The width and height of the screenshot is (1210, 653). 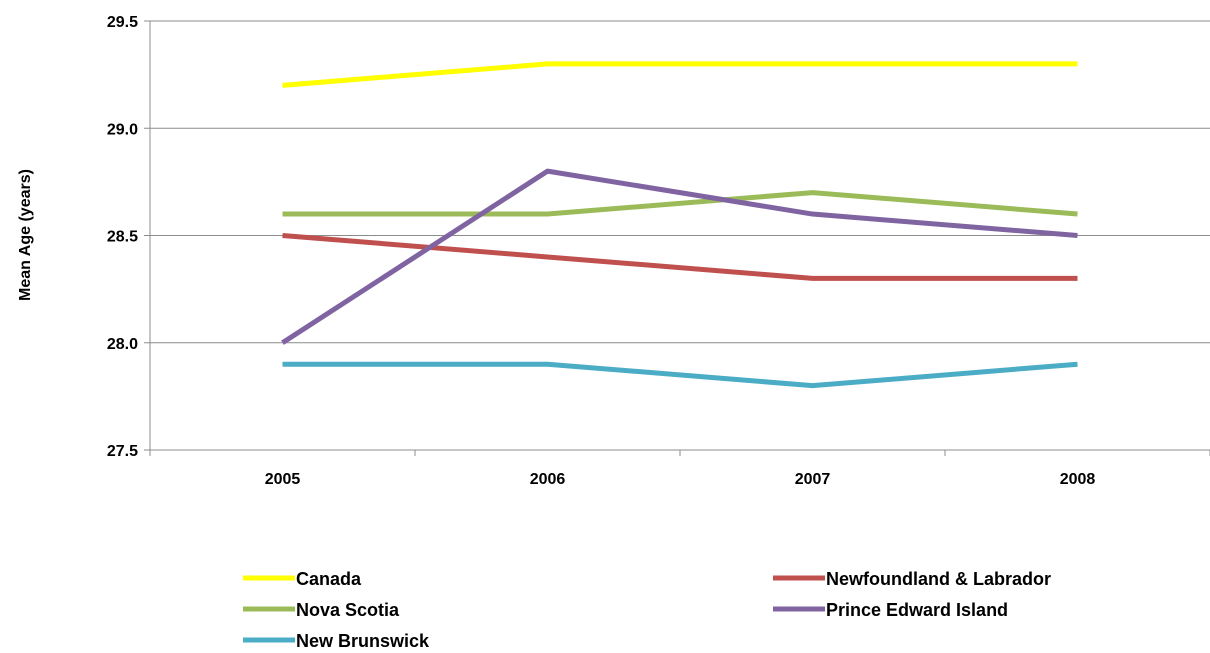 I want to click on legend-label: Canada, so click(x=329, y=579).